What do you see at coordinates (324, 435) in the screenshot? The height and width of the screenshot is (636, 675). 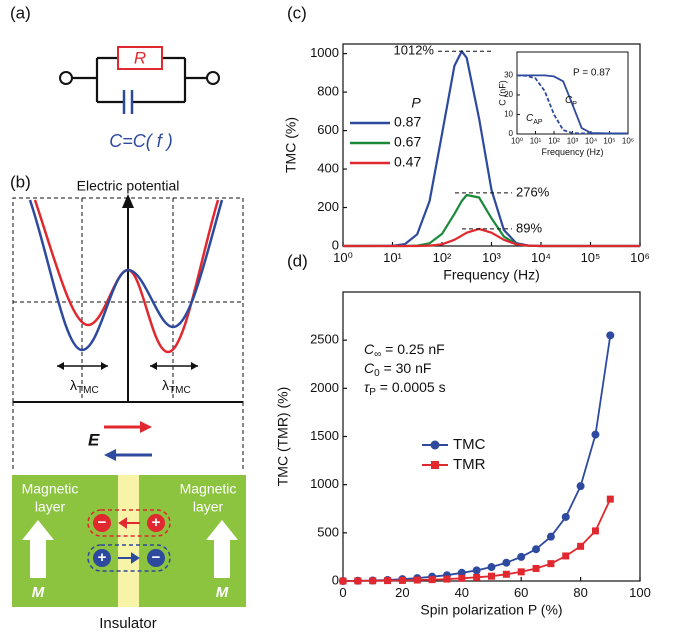 I see `y-tick-label: 1500` at bounding box center [324, 435].